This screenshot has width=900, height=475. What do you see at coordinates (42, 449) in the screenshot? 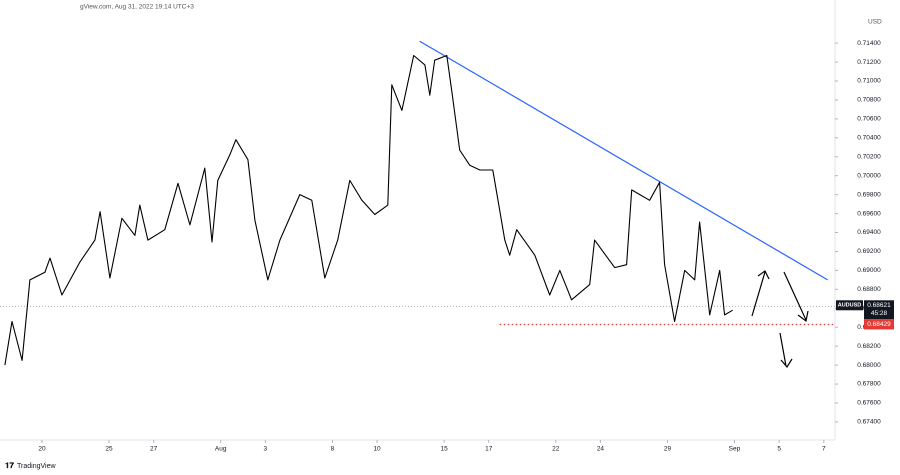
I see `x-tick-label: 20` at bounding box center [42, 449].